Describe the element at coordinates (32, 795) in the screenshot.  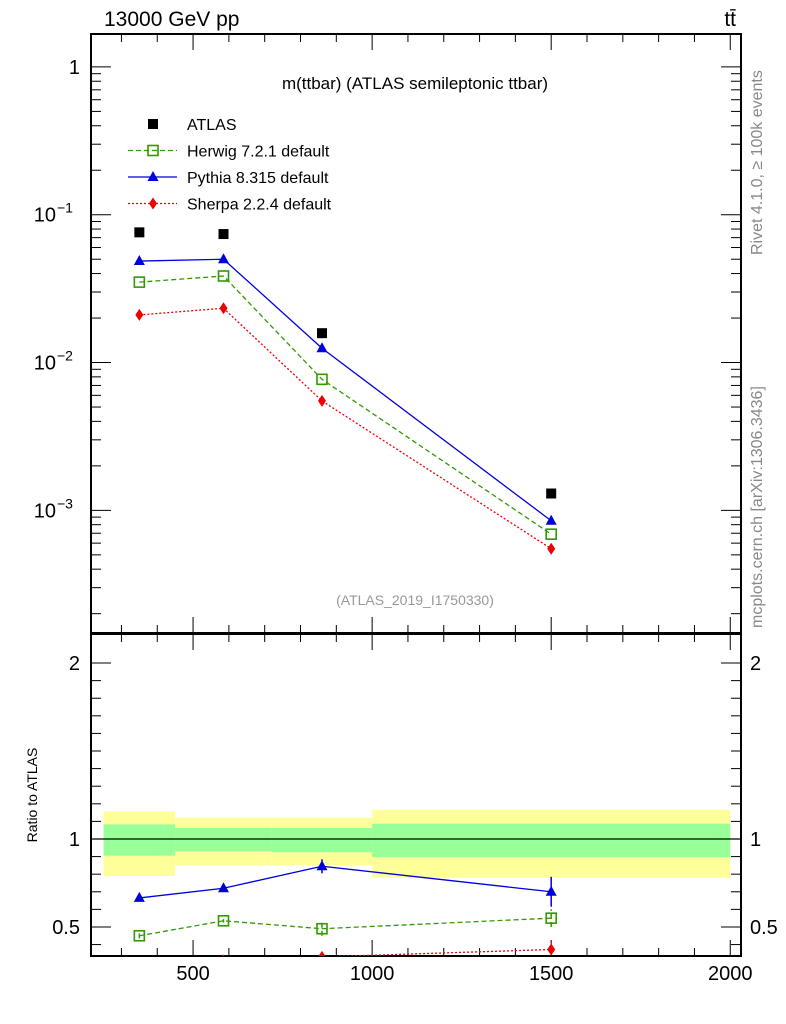
I see `ratio-ylabel: Ratio to ATLAS` at that location.